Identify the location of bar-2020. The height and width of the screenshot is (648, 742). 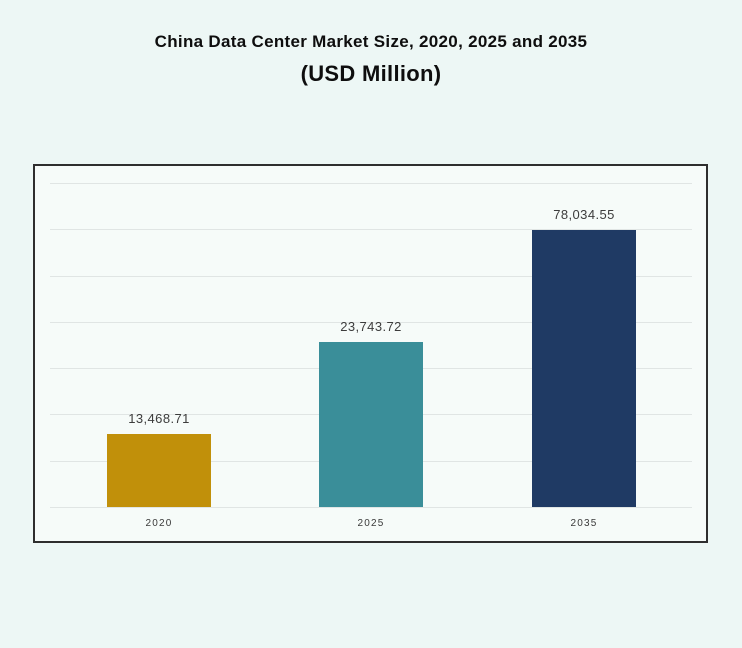
(159, 470).